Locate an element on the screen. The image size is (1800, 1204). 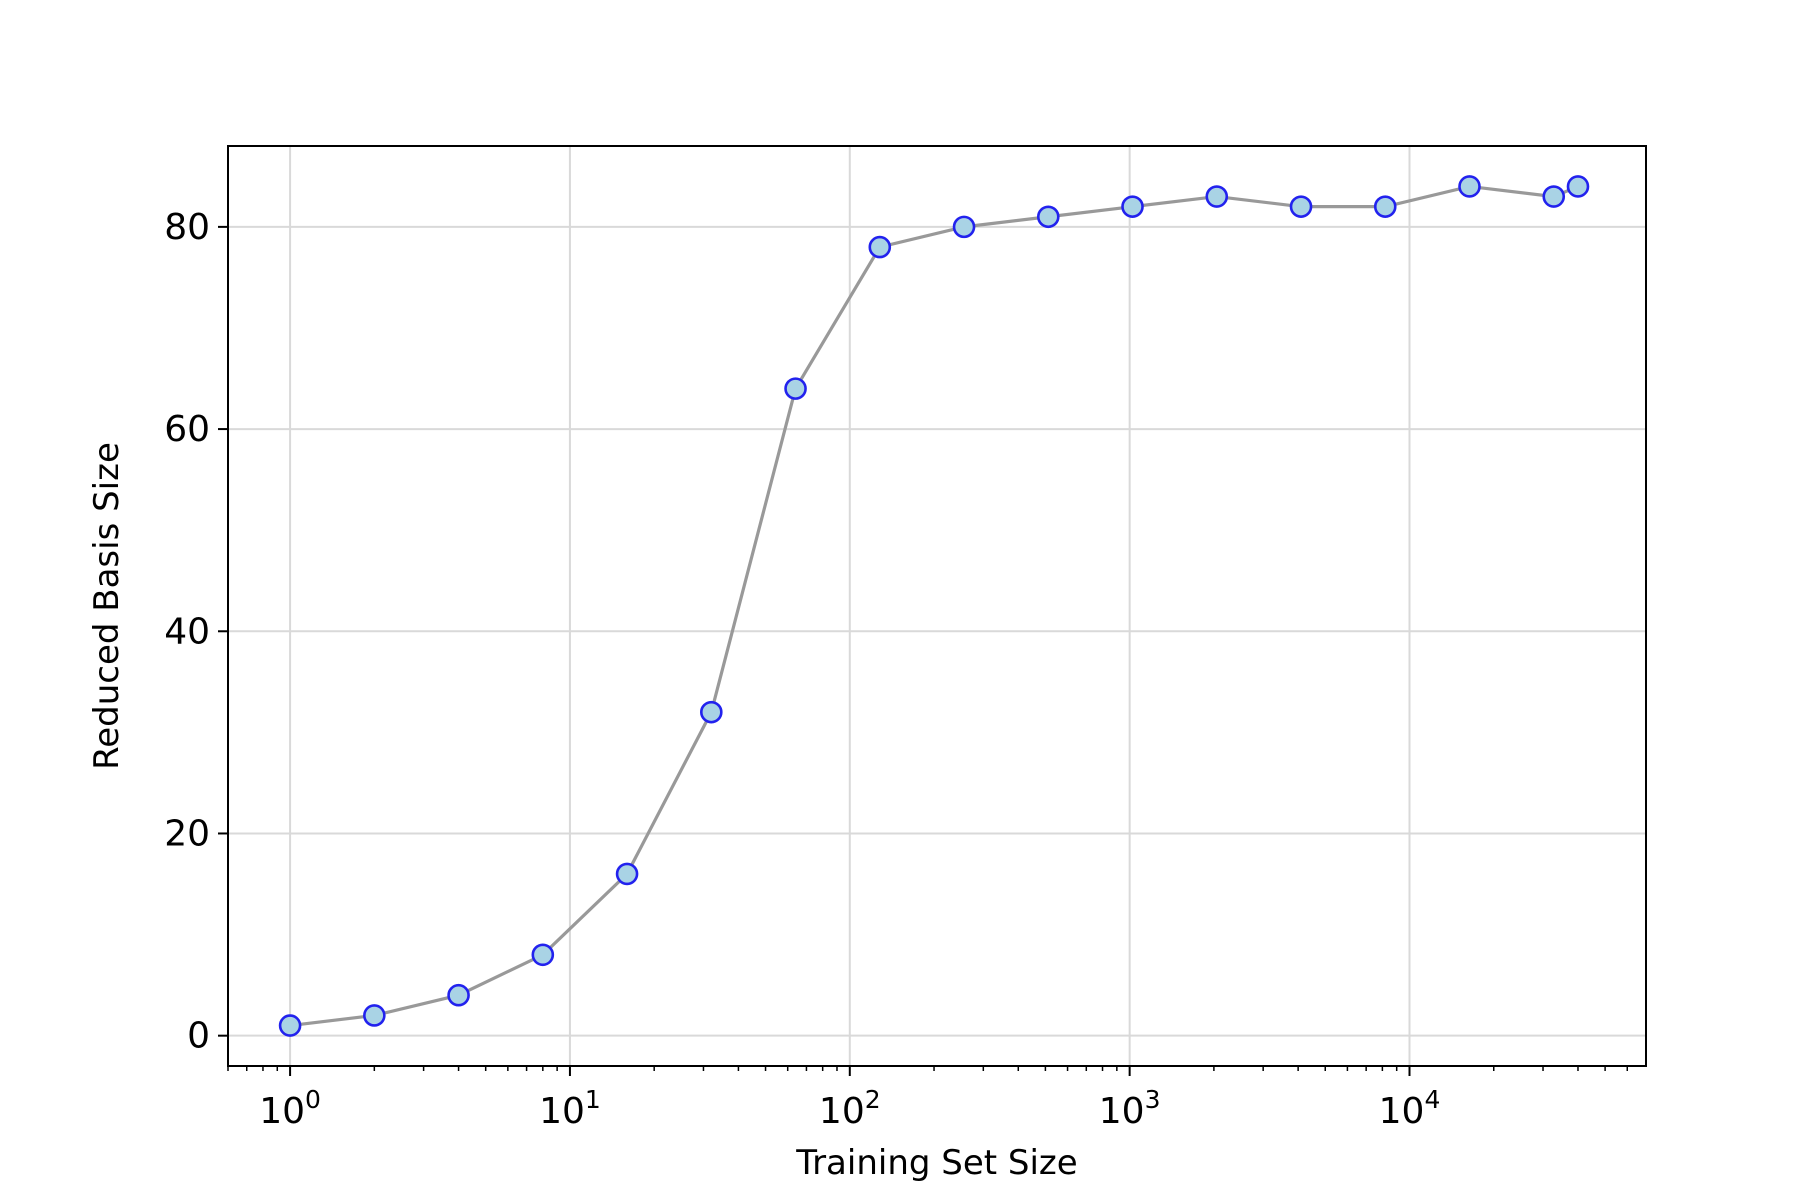
y-axis-label: Reduced Basis Size is located at coordinates (107, 606).